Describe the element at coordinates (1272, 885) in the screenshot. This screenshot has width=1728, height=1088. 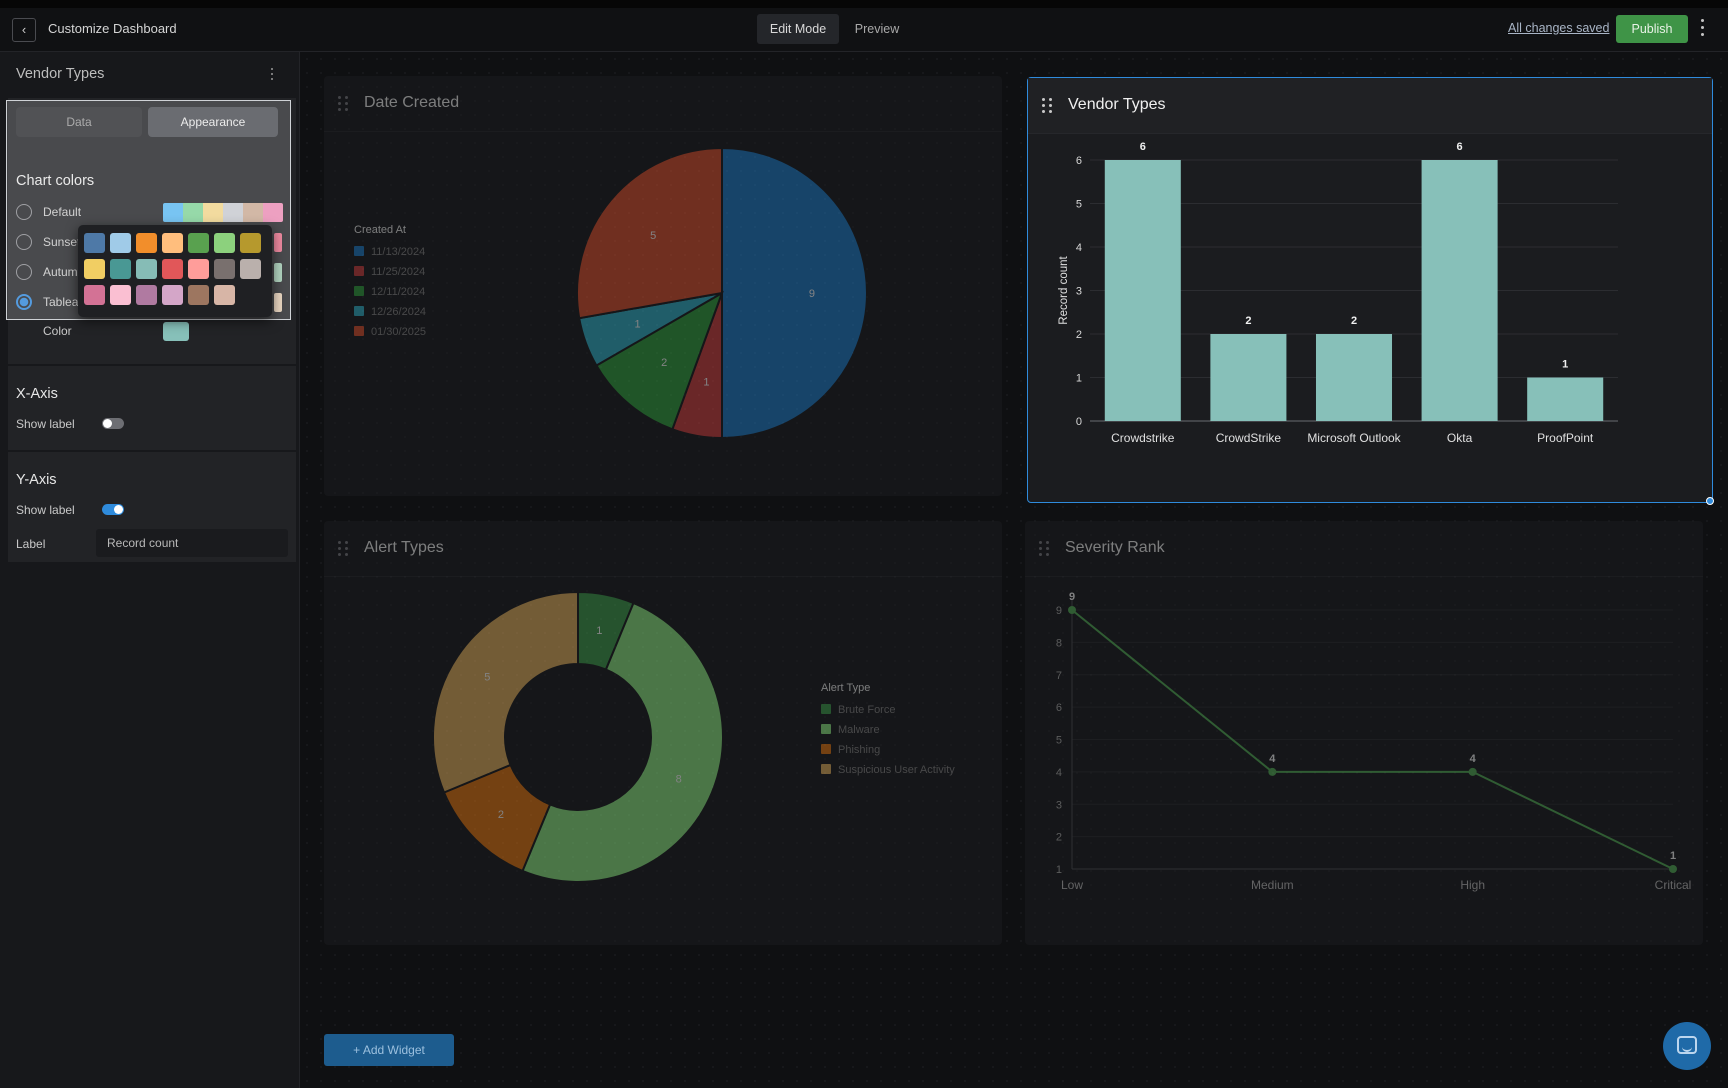
I see `x-tick-label: Medium` at that location.